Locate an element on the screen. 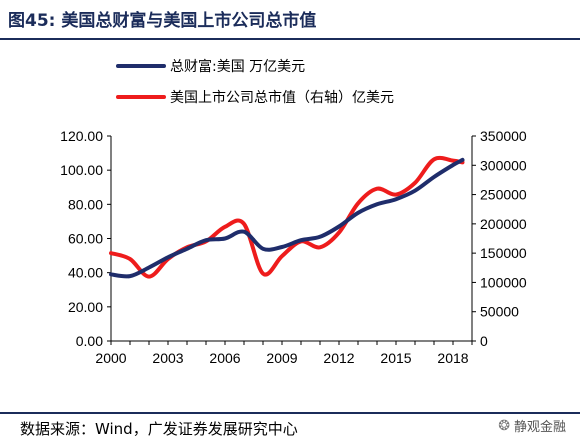 This screenshot has height=447, width=580. chart-title: 图45: 美国总财富与美国上市公司总市值 is located at coordinates (162, 21).